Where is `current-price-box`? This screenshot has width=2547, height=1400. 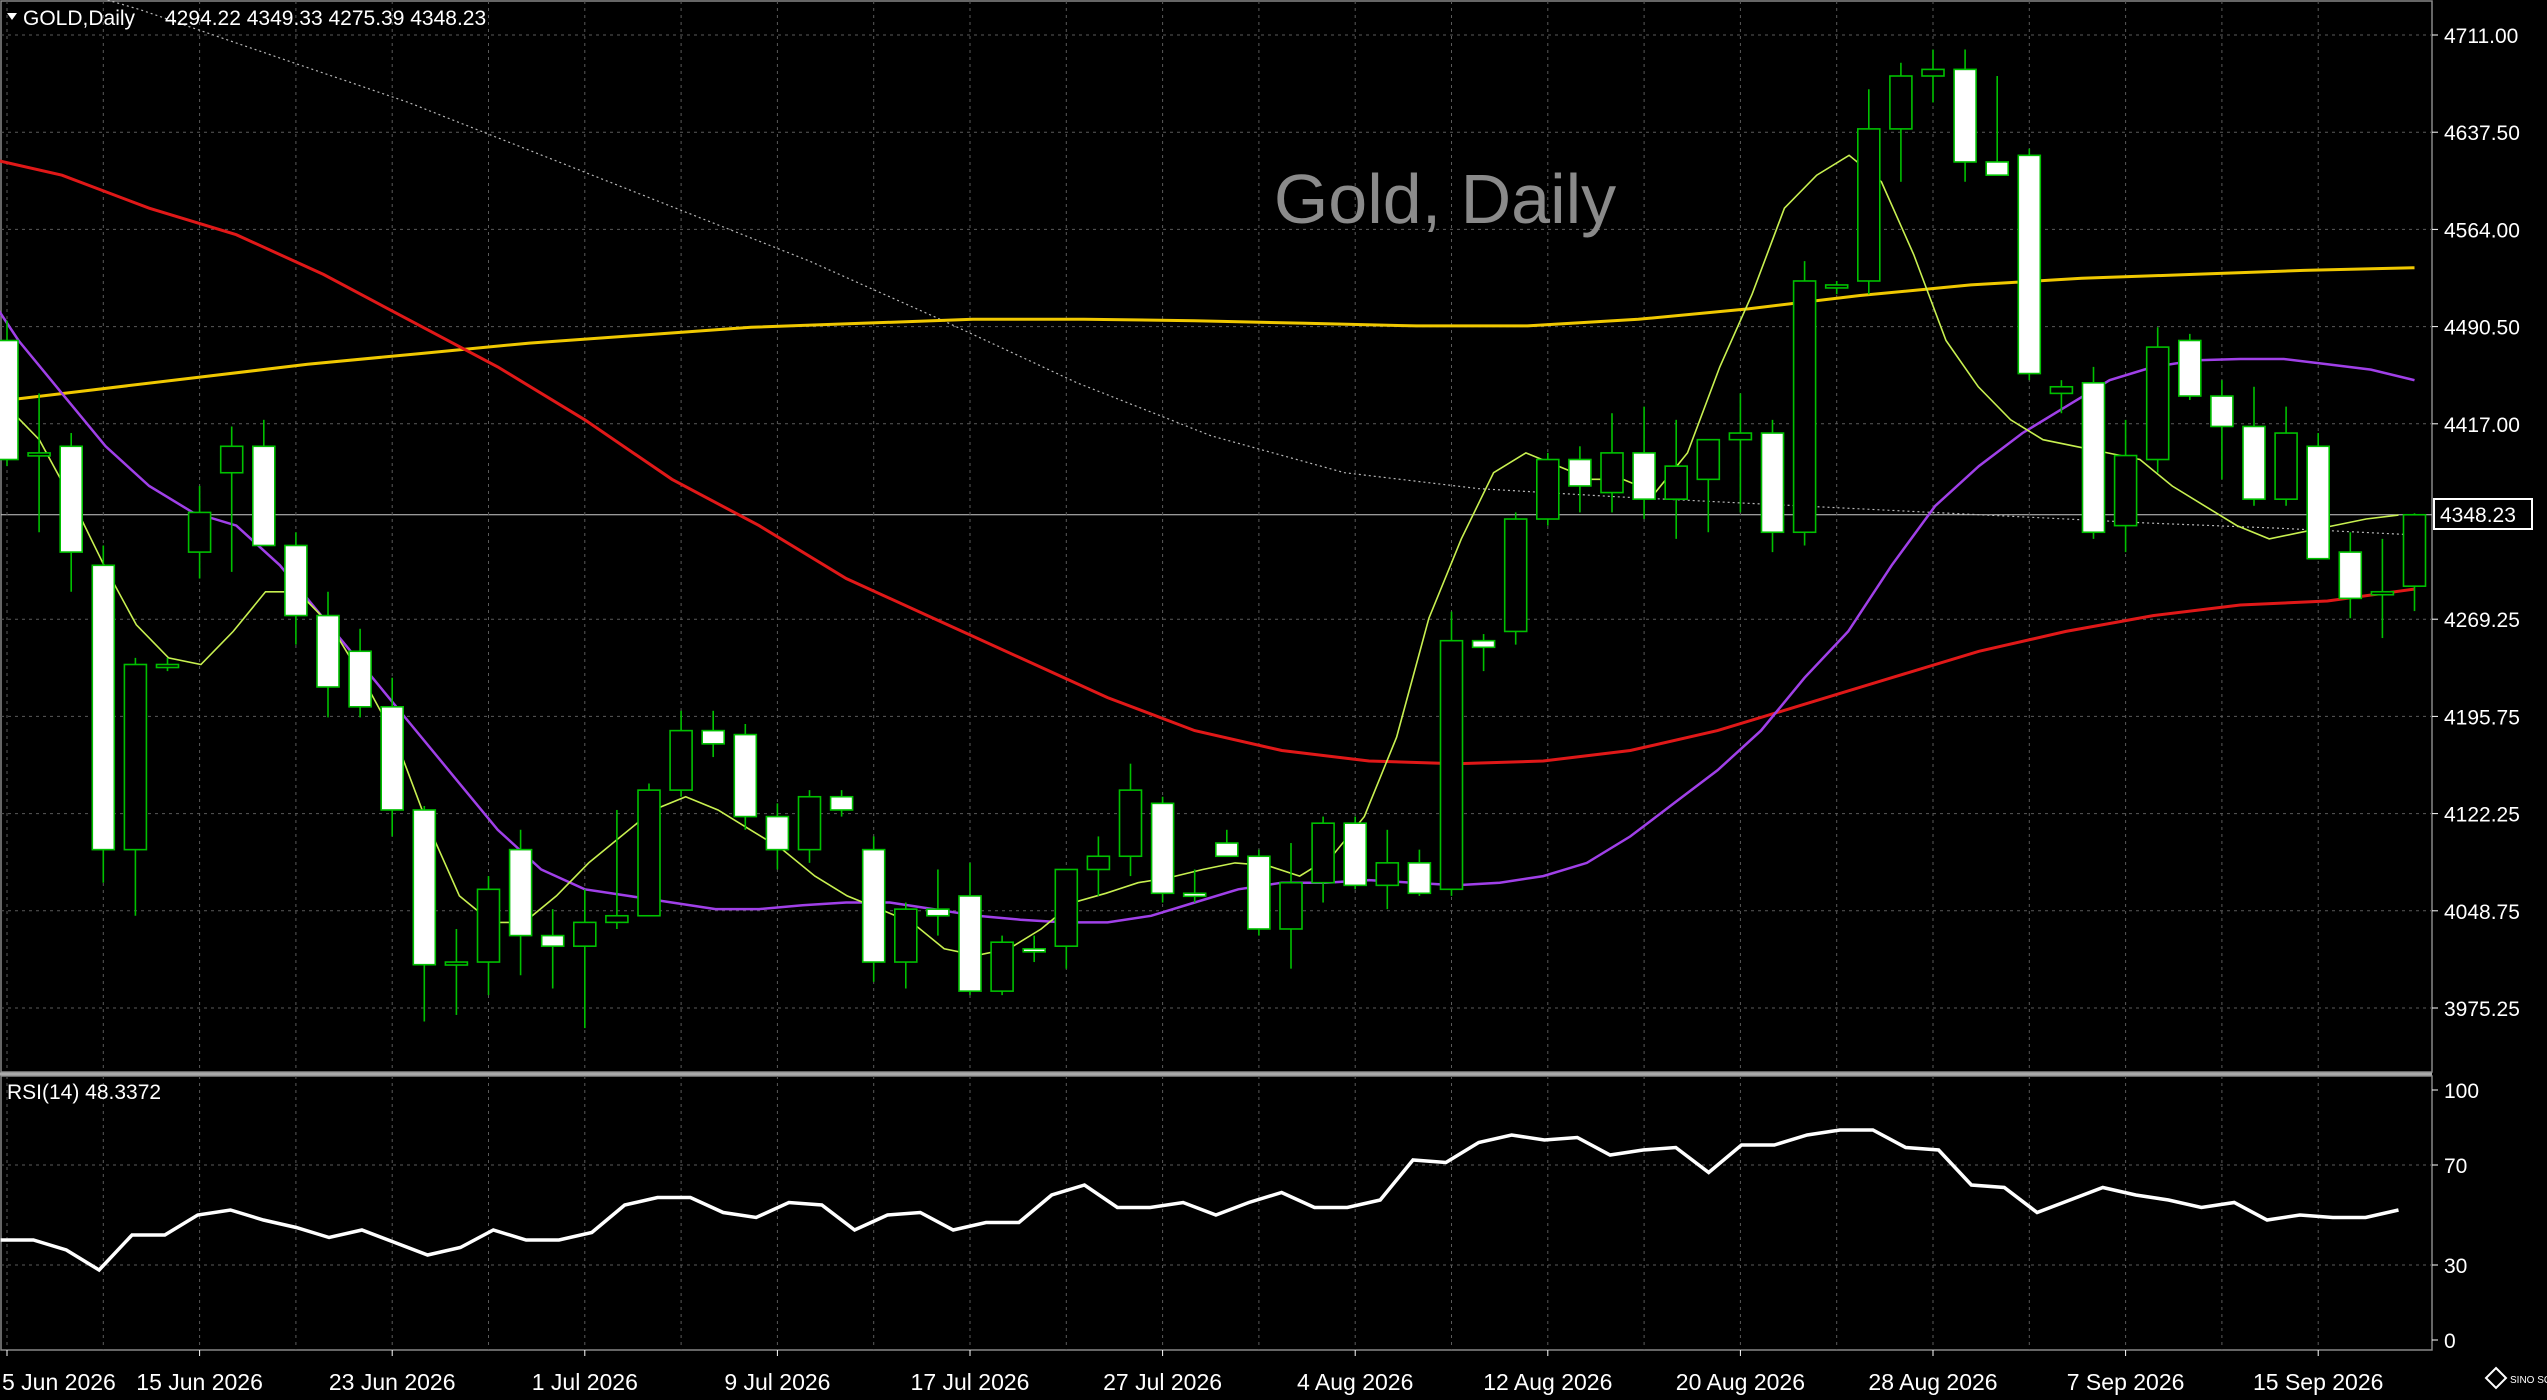
current-price-box is located at coordinates (2483, 514).